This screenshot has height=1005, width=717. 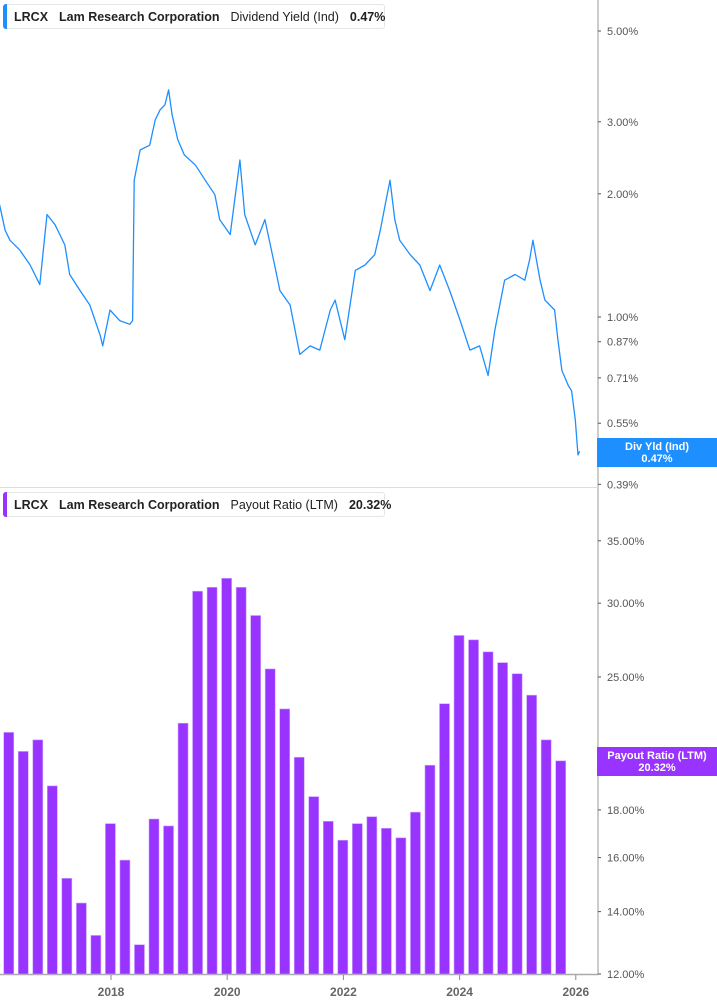 What do you see at coordinates (626, 859) in the screenshot?
I see `y-tick-label: 16.00%` at bounding box center [626, 859].